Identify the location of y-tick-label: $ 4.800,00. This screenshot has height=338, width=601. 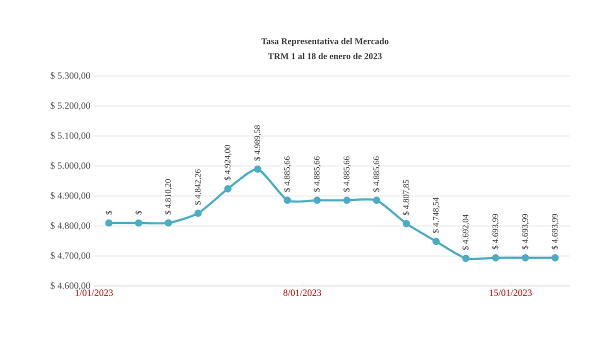
(70, 226).